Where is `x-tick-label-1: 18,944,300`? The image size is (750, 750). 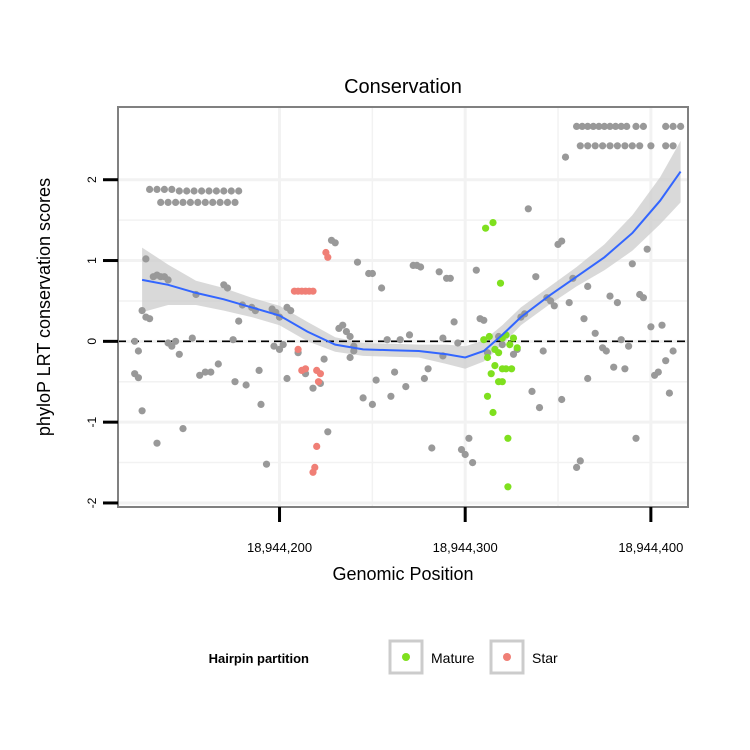
x-tick-label-1: 18,944,300 is located at coordinates (465, 547).